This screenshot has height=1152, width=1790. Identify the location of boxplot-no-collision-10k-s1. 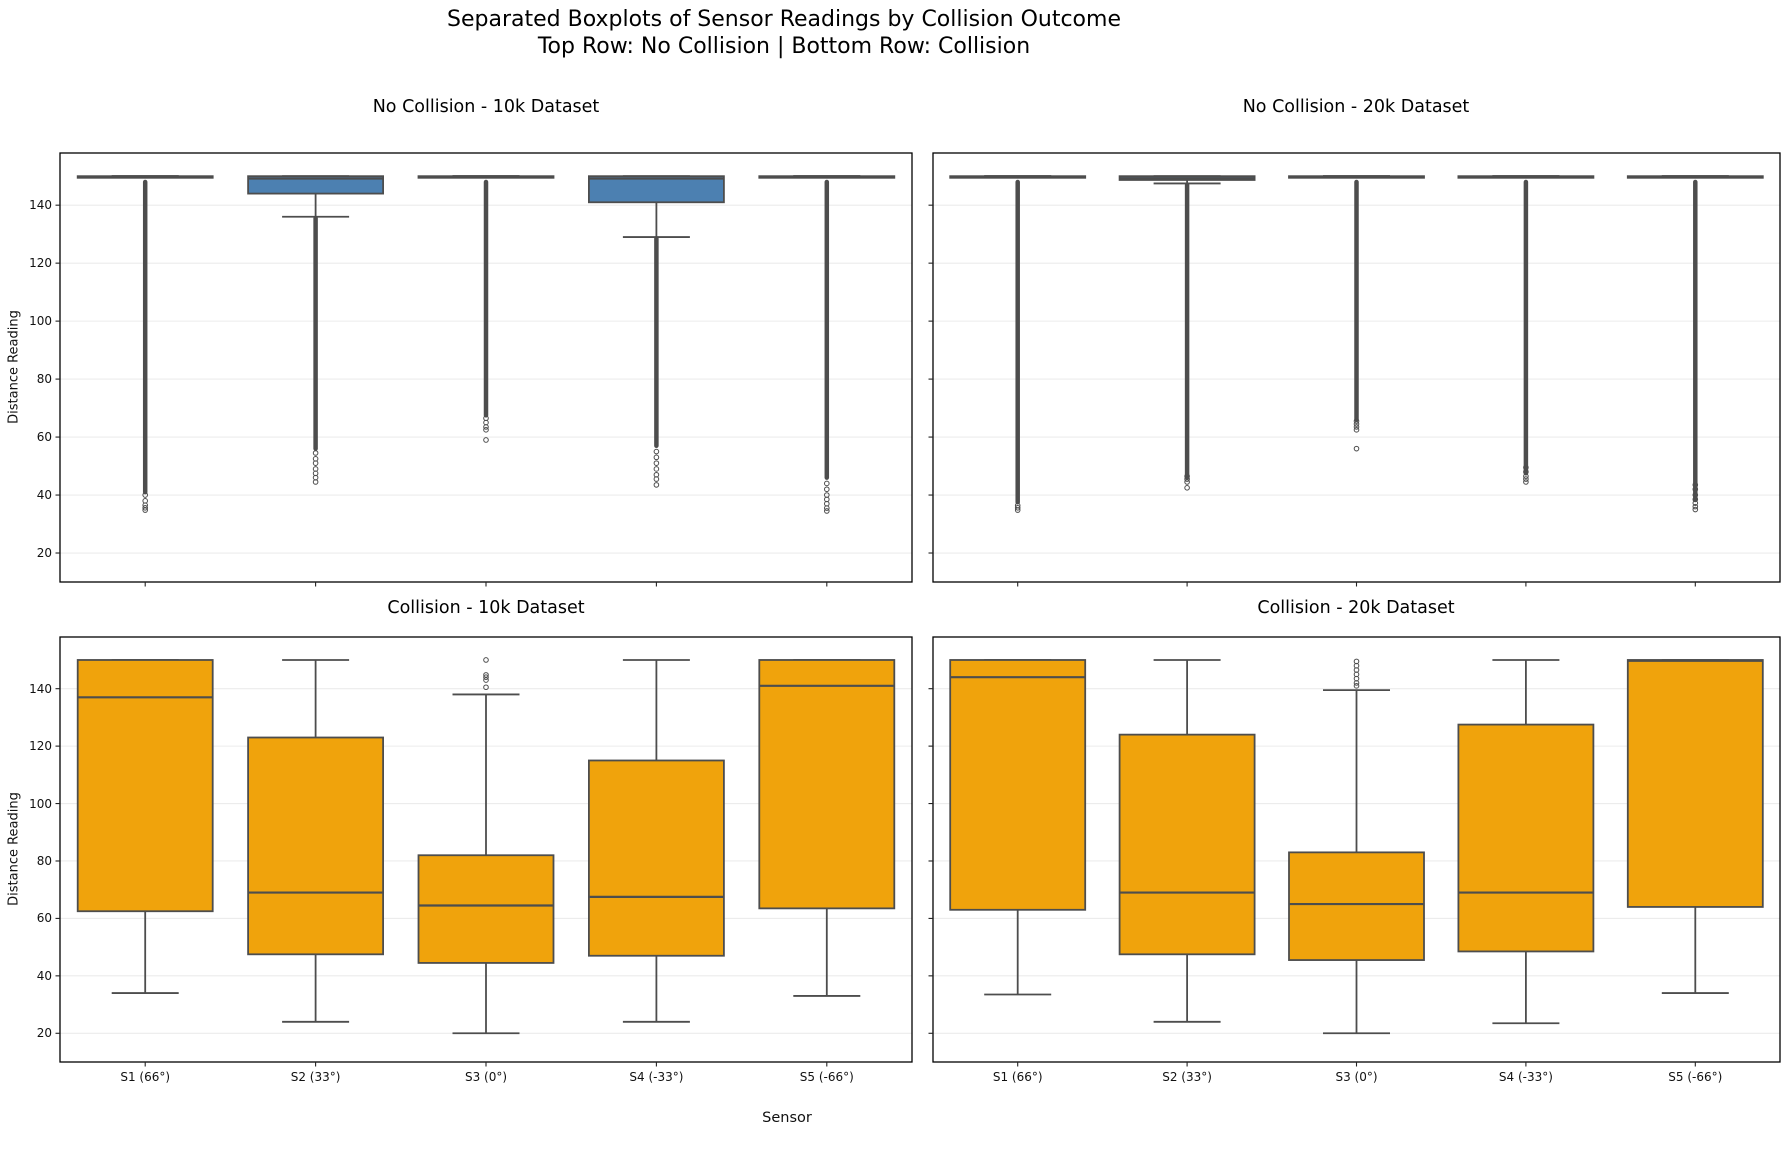
(145, 344).